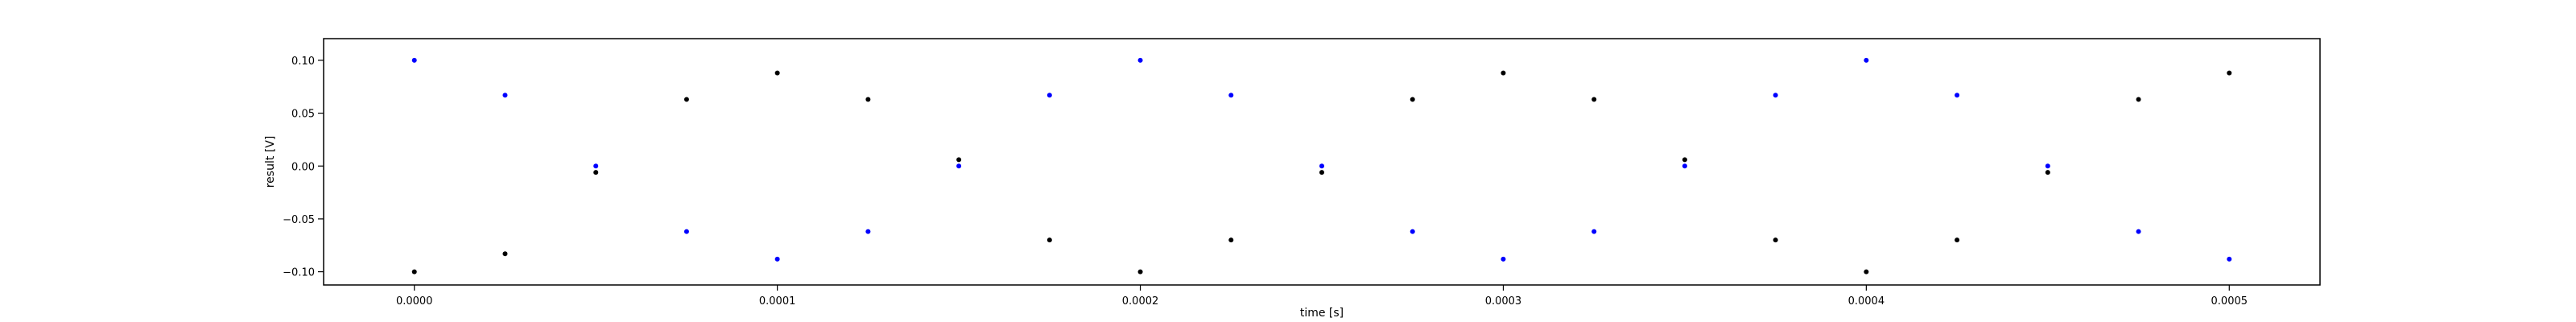  I want to click on x-tick-label: 0.0004, so click(1866, 301).